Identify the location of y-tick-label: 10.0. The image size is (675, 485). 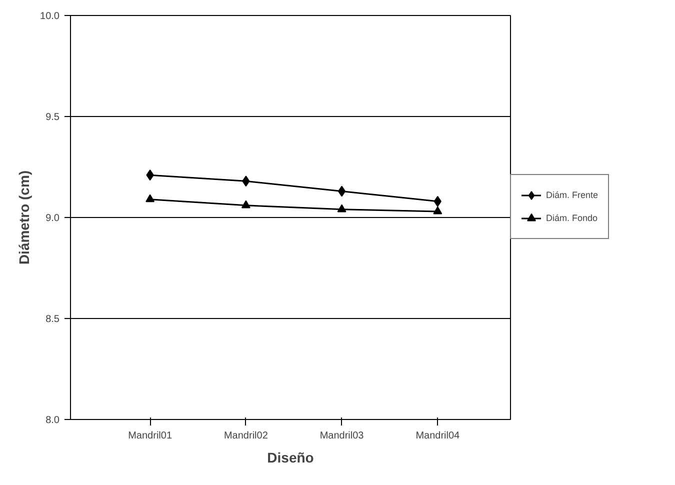
(50, 16).